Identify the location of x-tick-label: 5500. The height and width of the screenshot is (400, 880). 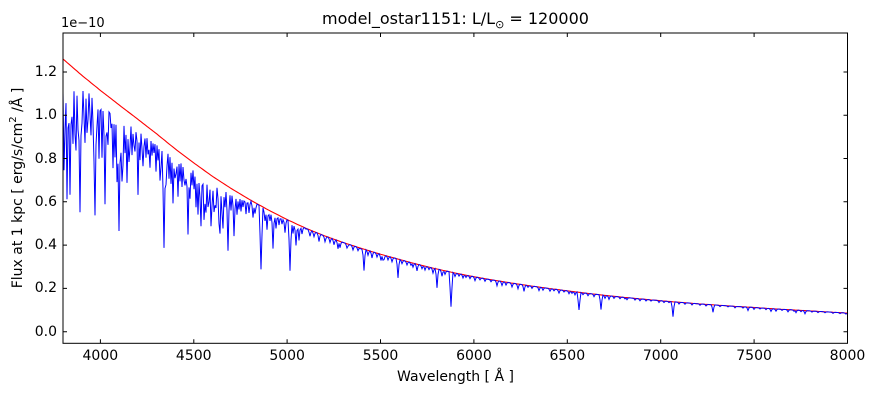
(380, 356).